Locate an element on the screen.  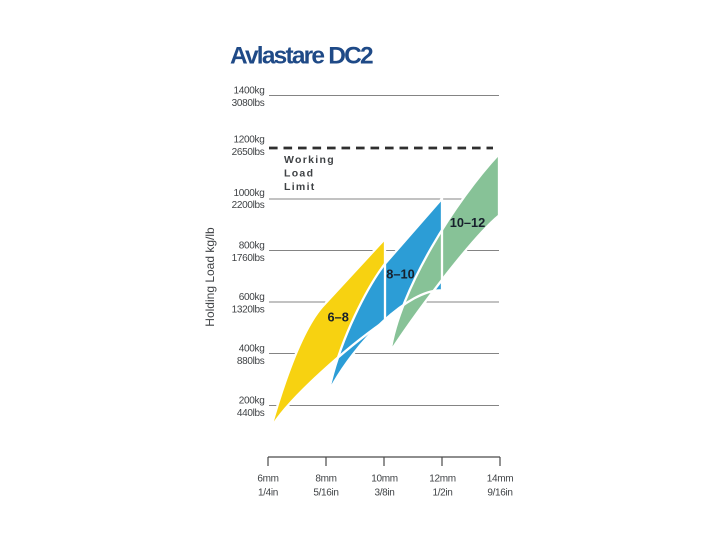
svg-text: Holding Load kg/lb is located at coordinates (210, 277).